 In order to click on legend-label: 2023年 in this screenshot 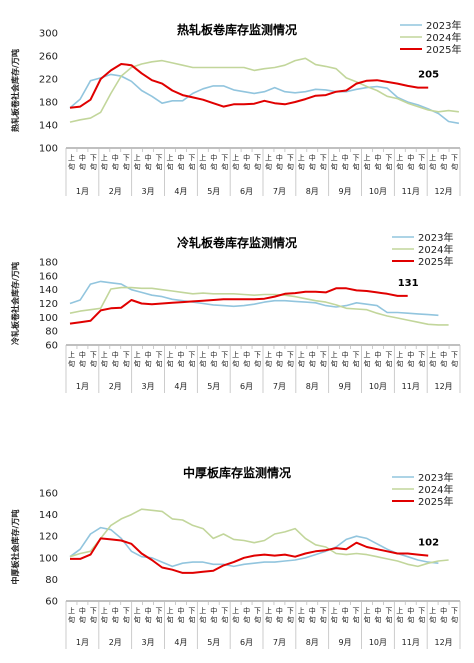, I will do `click(443, 25)`.